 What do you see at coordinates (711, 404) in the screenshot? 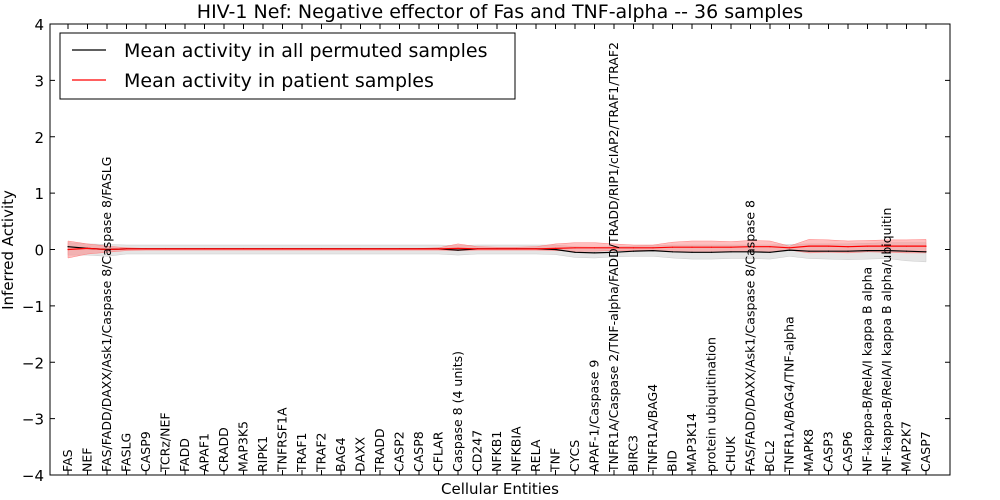
I see `x-tick-label: protein ubiquitination` at bounding box center [711, 404].